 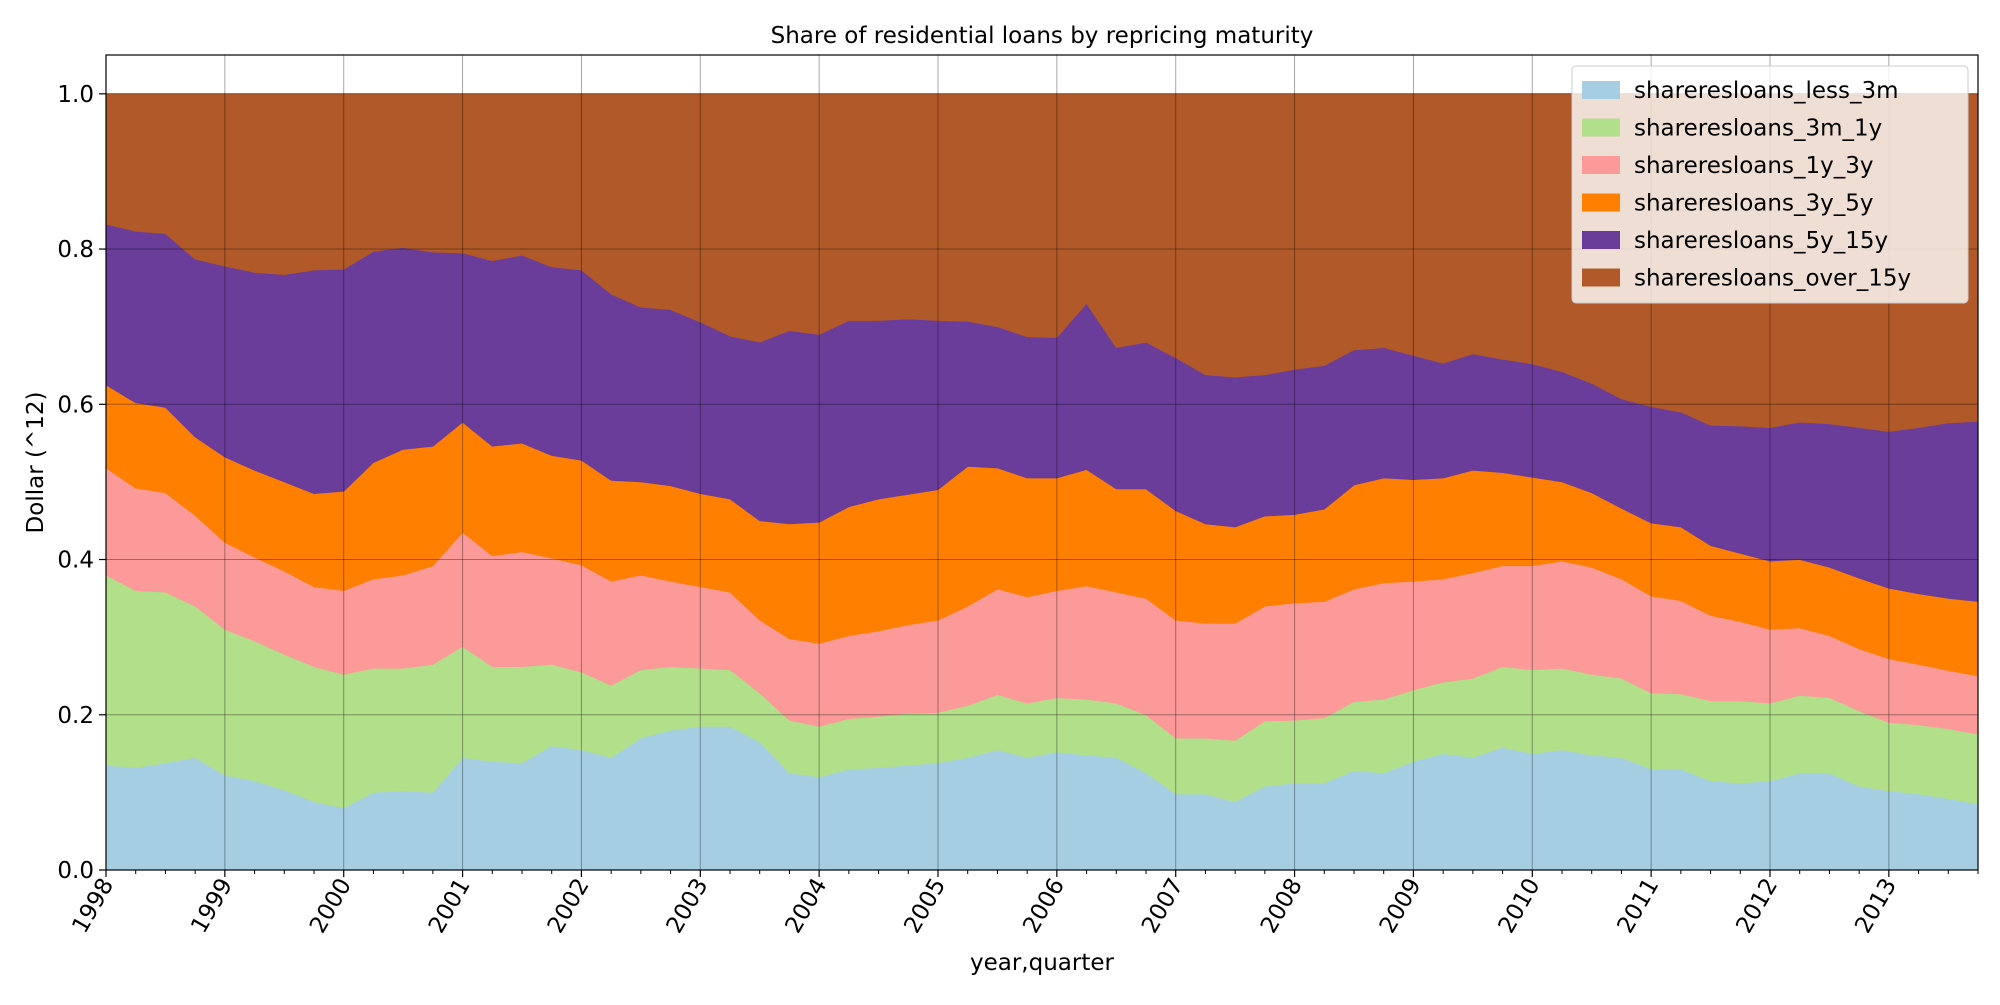 What do you see at coordinates (1401, 906) in the screenshot?
I see `x-tick-label: 2009` at bounding box center [1401, 906].